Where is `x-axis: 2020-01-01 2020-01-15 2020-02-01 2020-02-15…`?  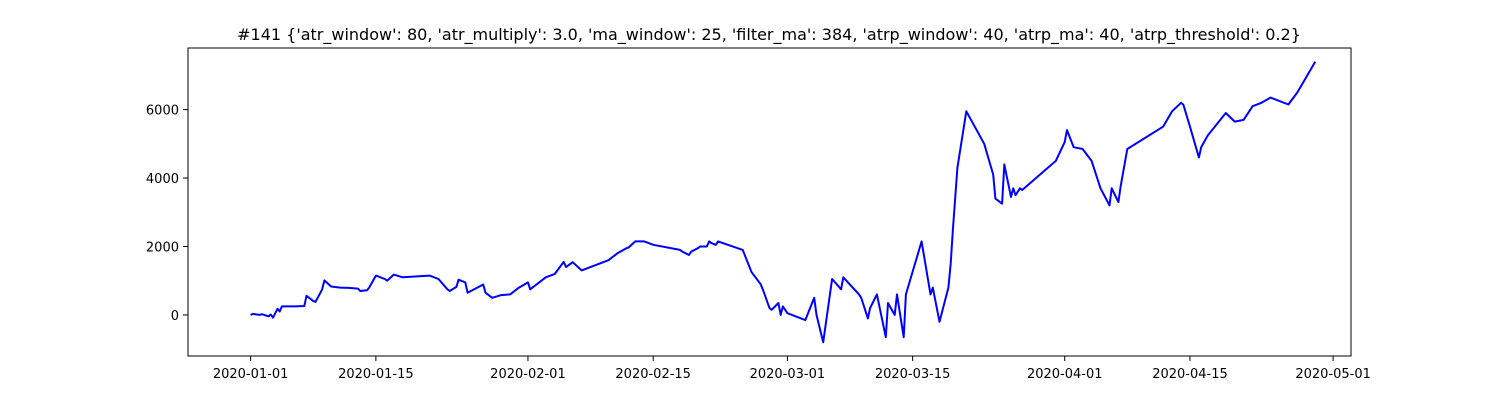
x-axis: 2020-01-01 2020-01-15 2020-02-01 2020-02-15… is located at coordinates (792, 369).